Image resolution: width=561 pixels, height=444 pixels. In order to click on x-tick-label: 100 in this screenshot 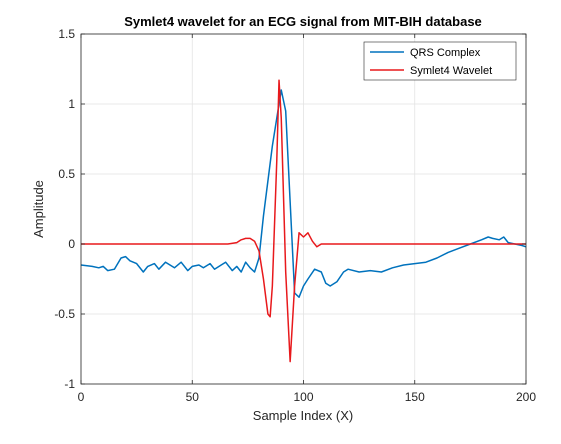, I will do `click(303, 397)`.